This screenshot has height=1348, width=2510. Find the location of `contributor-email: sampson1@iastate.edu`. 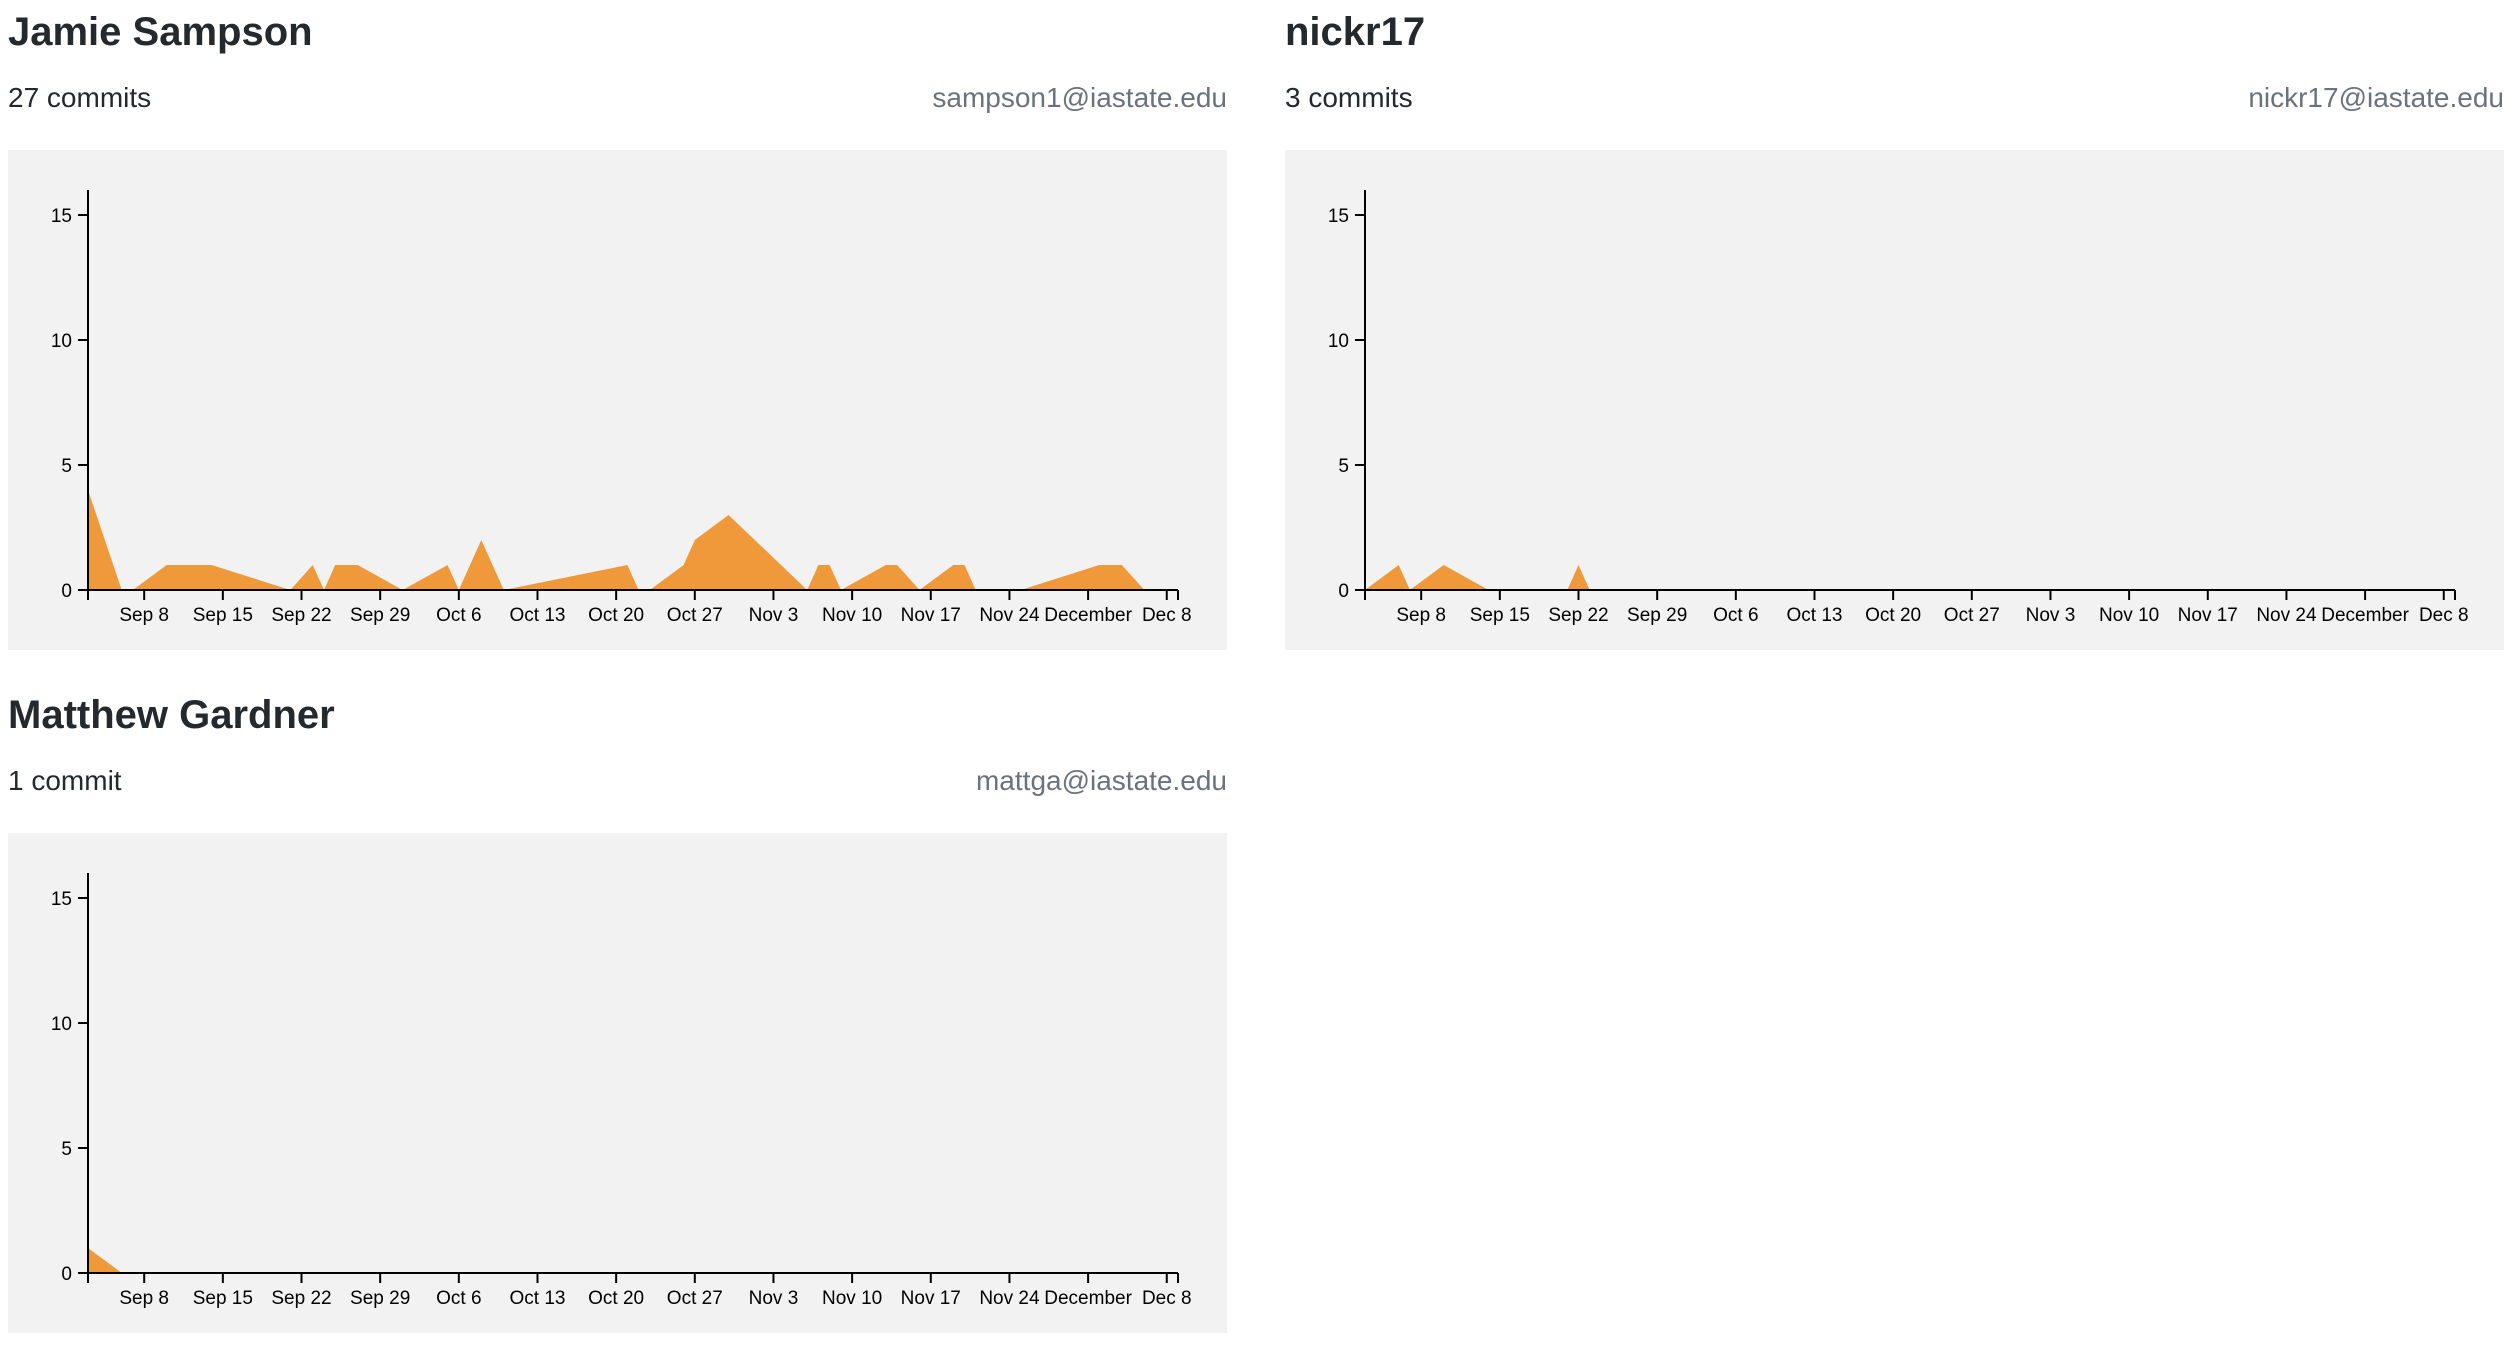

contributor-email: sampson1@iastate.edu is located at coordinates (1079, 97).